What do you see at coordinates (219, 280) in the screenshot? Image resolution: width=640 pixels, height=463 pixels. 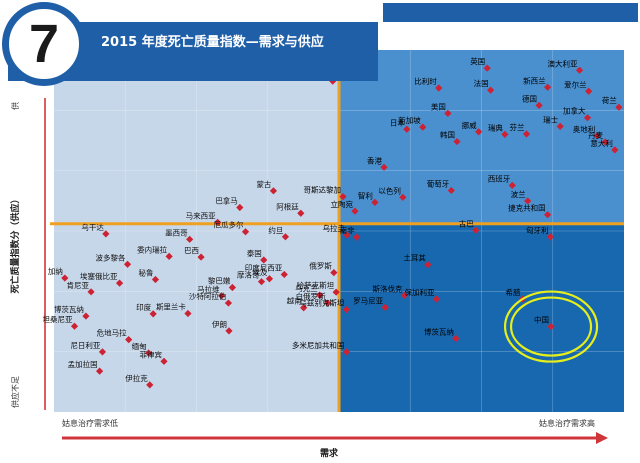 I see `point-label: 黎巴嫩` at bounding box center [219, 280].